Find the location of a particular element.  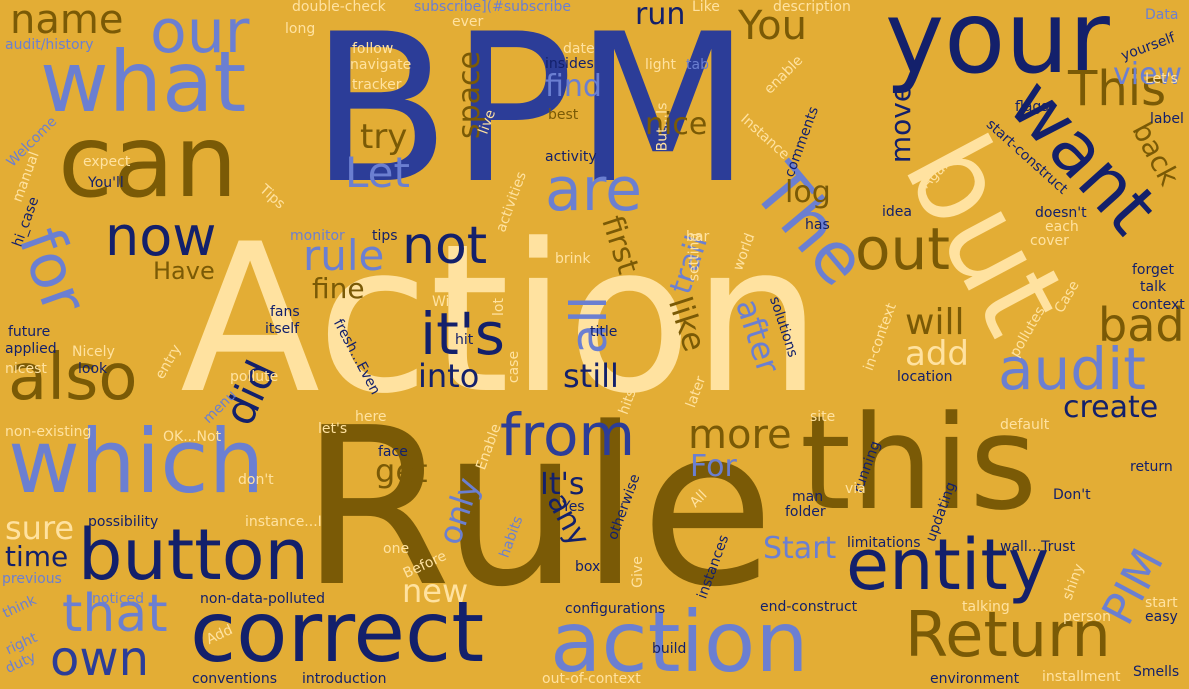

word-name: name is located at coordinates (67, 21).